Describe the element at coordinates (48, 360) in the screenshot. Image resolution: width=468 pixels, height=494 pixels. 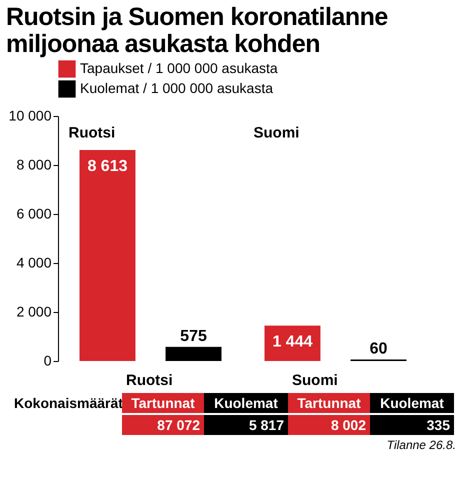
I see `y-tick-label: 0` at that location.